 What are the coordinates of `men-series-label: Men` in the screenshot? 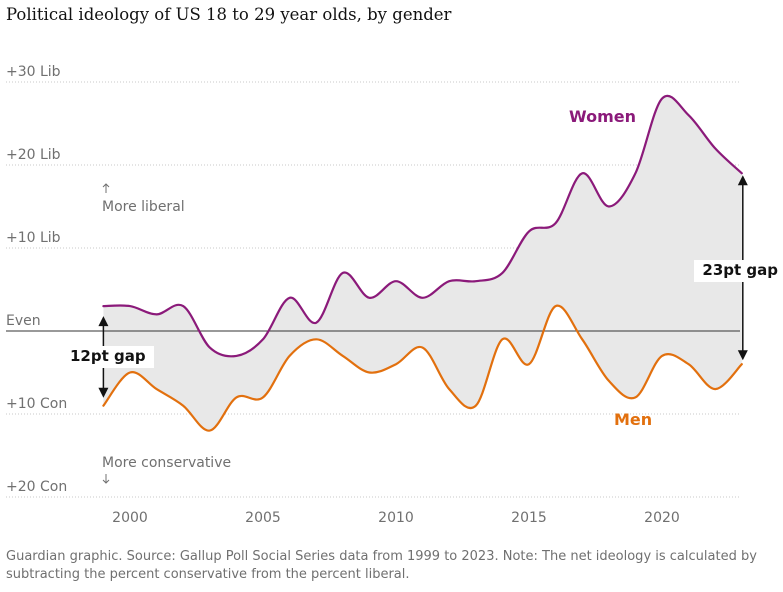 It's located at (633, 419).